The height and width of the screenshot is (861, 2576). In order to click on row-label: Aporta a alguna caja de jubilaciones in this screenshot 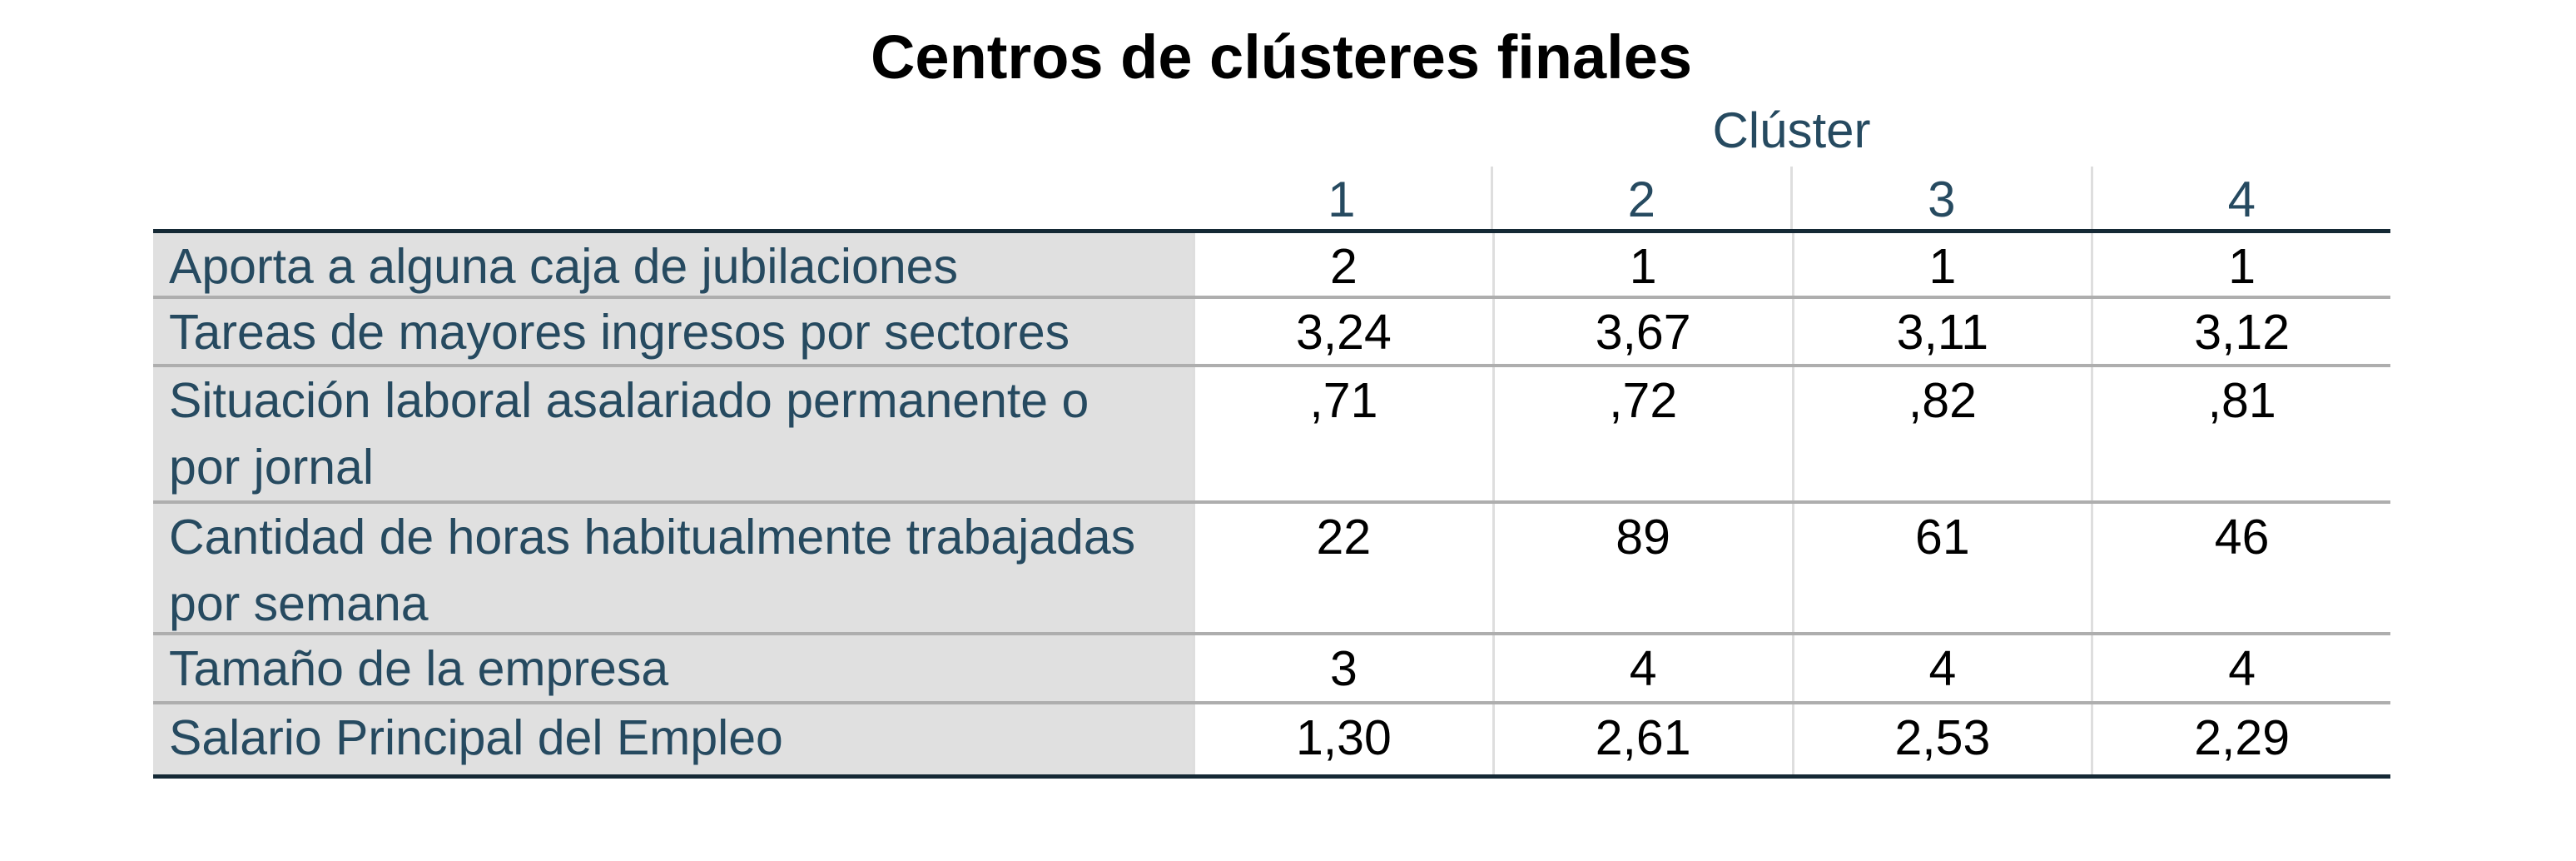, I will do `click(673, 264)`.